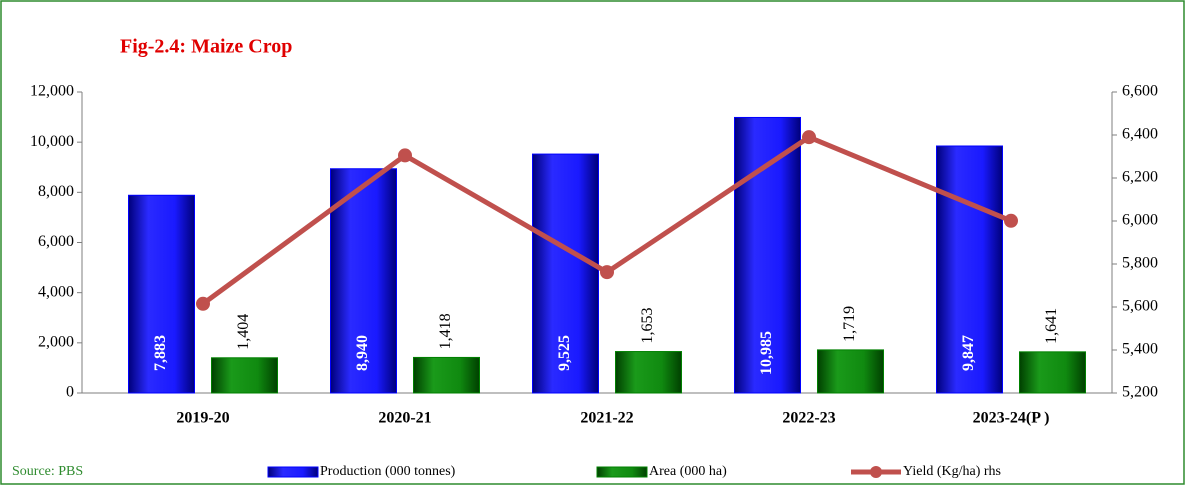 This screenshot has height=485, width=1185. Describe the element at coordinates (952, 471) in the screenshot. I see `legend-label: Yield (Kg/ha) rhs` at that location.